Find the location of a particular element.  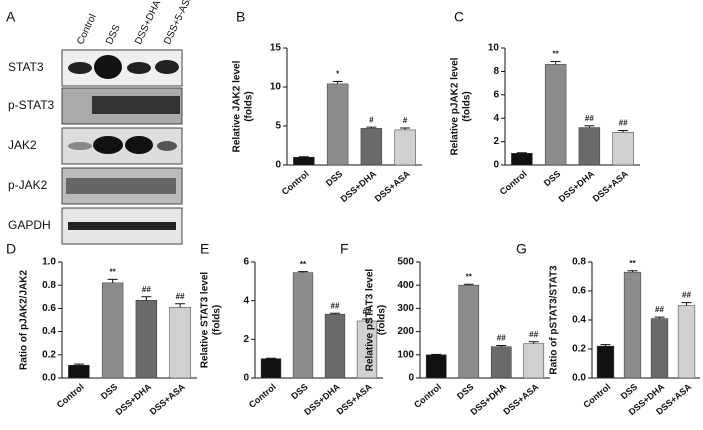

lane-label: Control is located at coordinates (87, 30).